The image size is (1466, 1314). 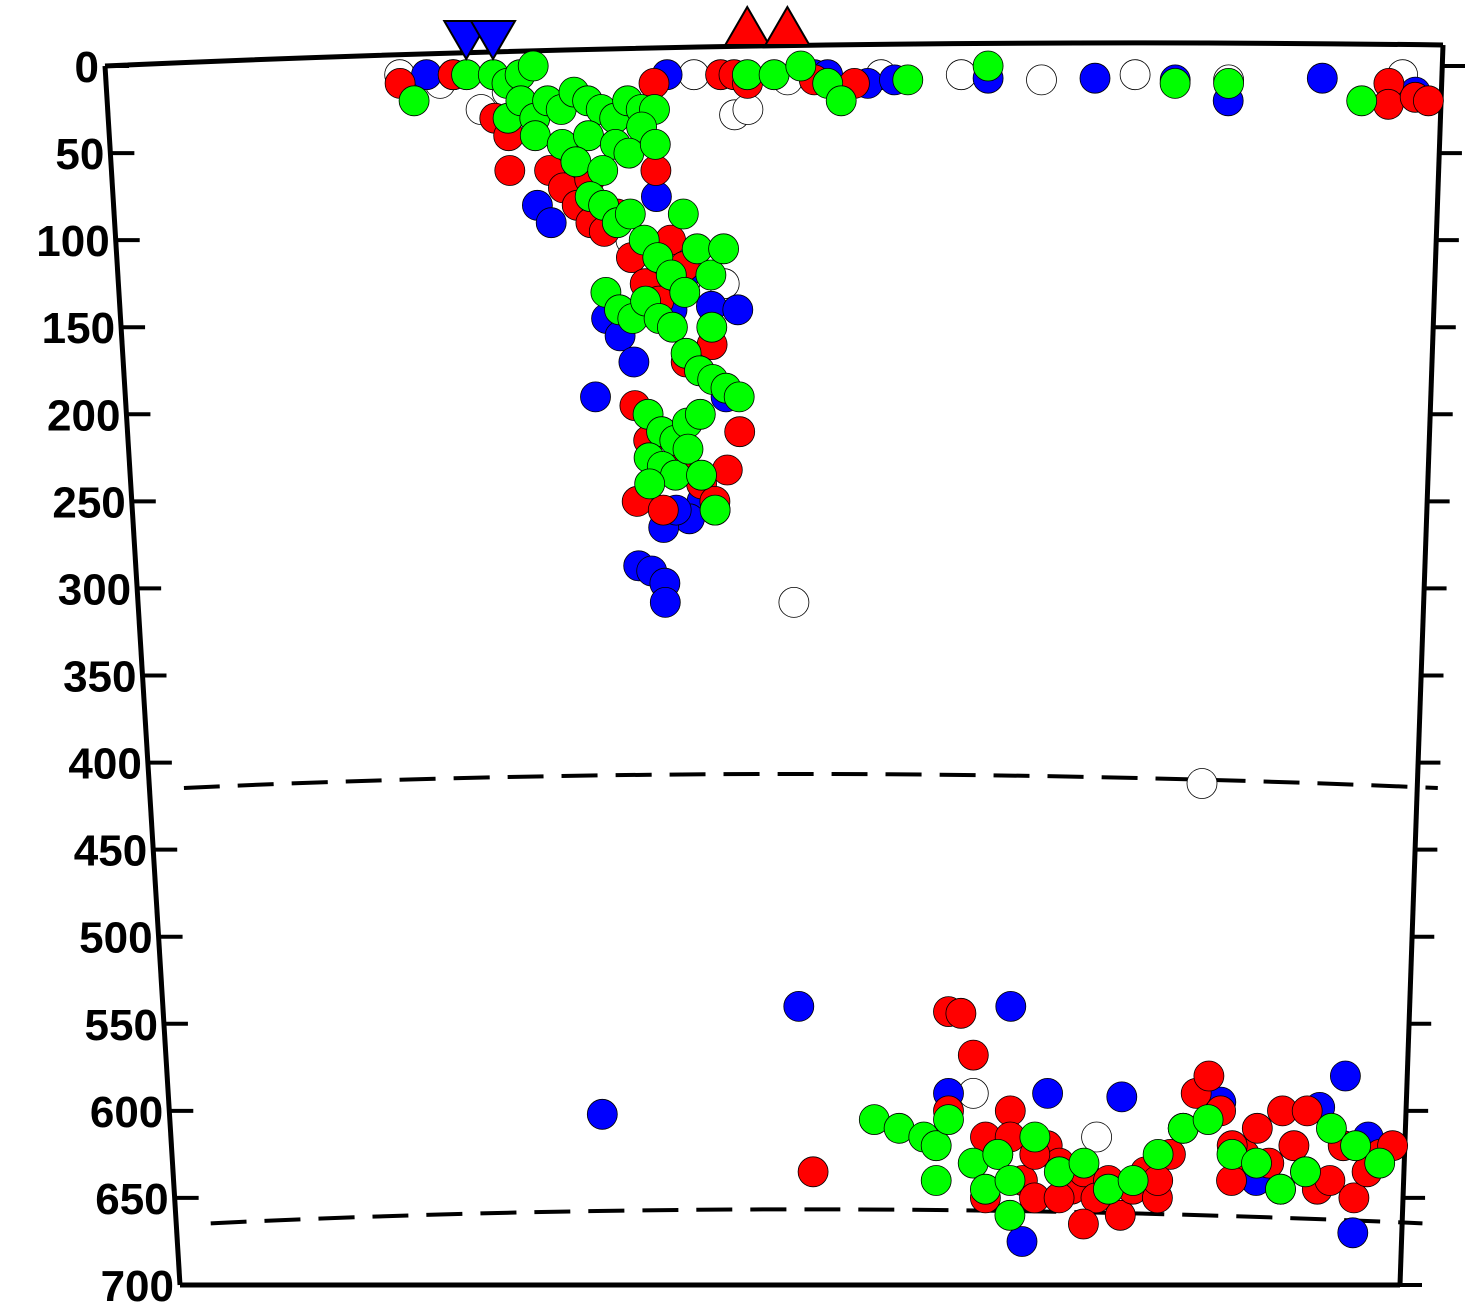 What do you see at coordinates (493, 40) in the screenshot?
I see `trench-marker` at bounding box center [493, 40].